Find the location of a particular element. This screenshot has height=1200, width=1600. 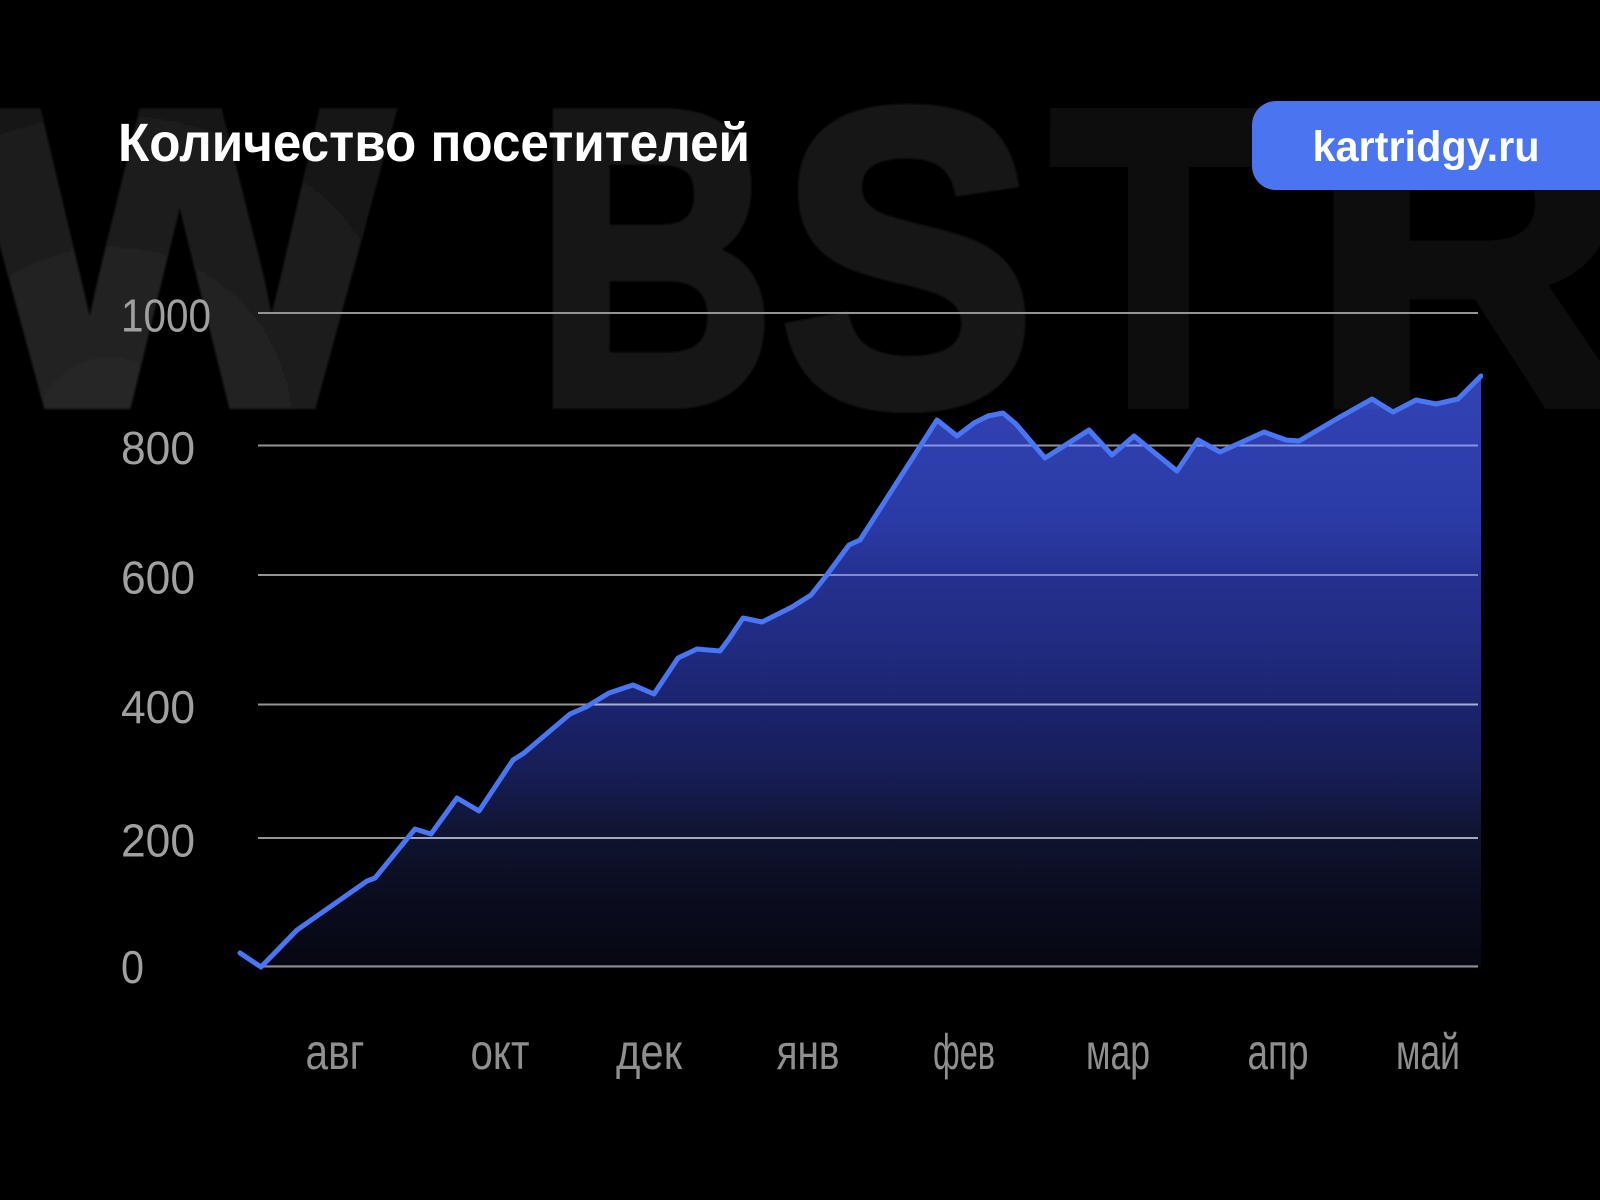

svg-text: май is located at coordinates (1428, 1052).